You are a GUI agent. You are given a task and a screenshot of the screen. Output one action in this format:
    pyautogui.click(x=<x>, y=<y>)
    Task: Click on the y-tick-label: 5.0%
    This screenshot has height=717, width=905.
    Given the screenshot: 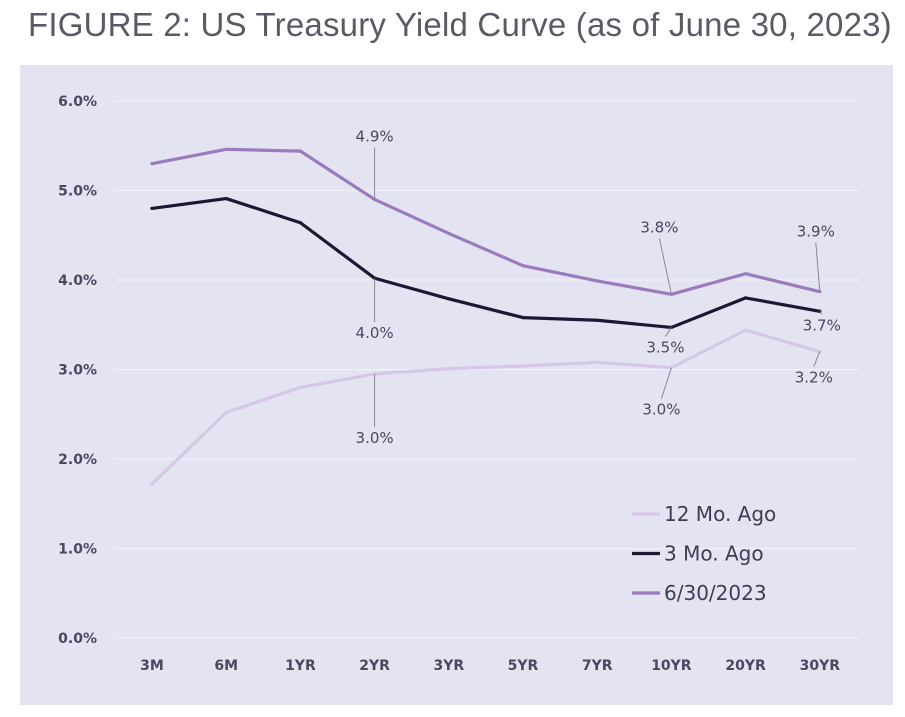 What is the action you would take?
    pyautogui.click(x=77, y=192)
    